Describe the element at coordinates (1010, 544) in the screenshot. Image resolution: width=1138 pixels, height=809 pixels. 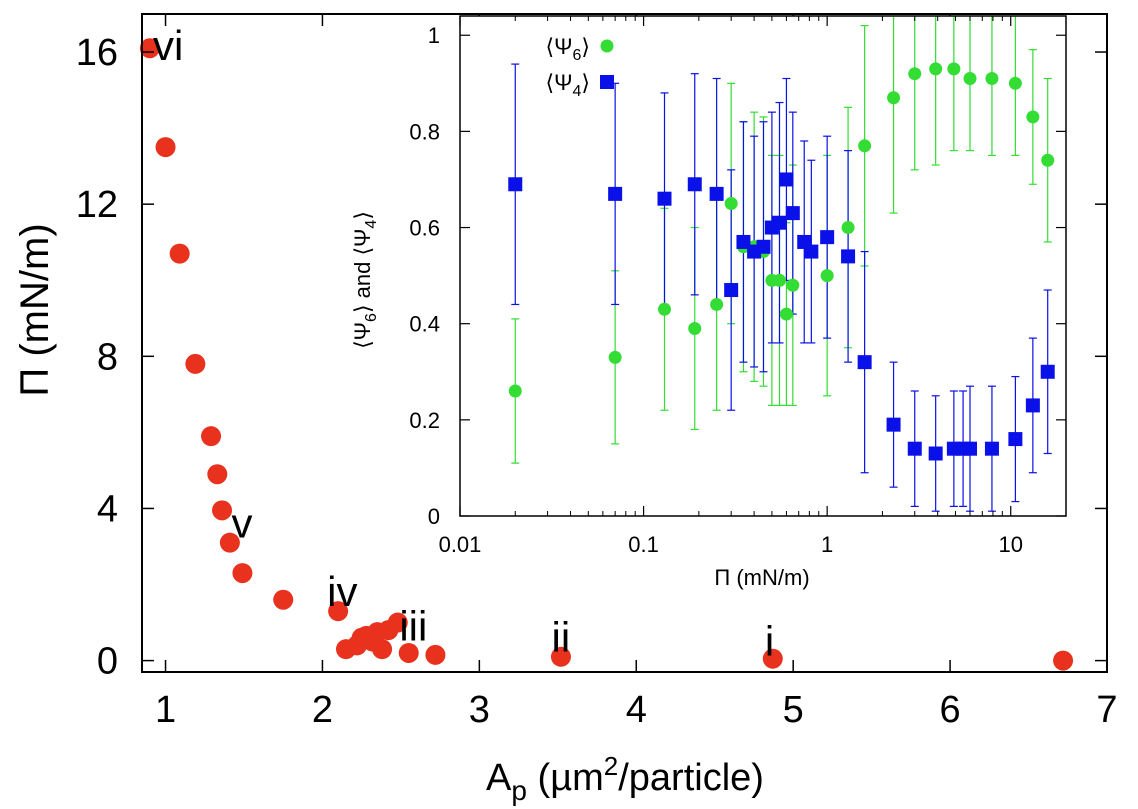
I see `inset-x-tick-label: 10` at that location.